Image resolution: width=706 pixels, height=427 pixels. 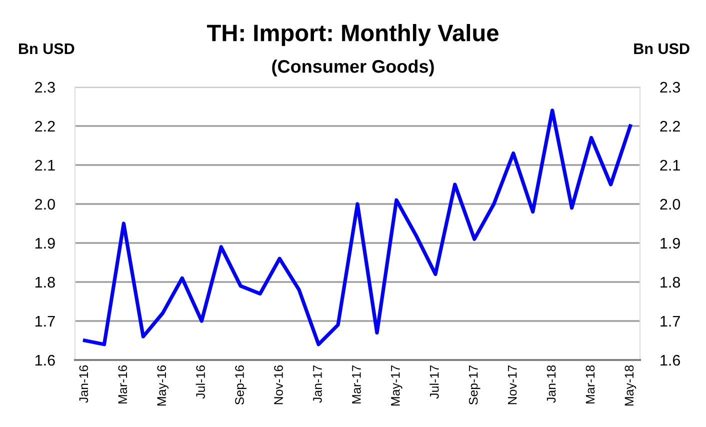 What do you see at coordinates (474, 385) in the screenshot?
I see `x-tick-label: Sep-17` at bounding box center [474, 385].